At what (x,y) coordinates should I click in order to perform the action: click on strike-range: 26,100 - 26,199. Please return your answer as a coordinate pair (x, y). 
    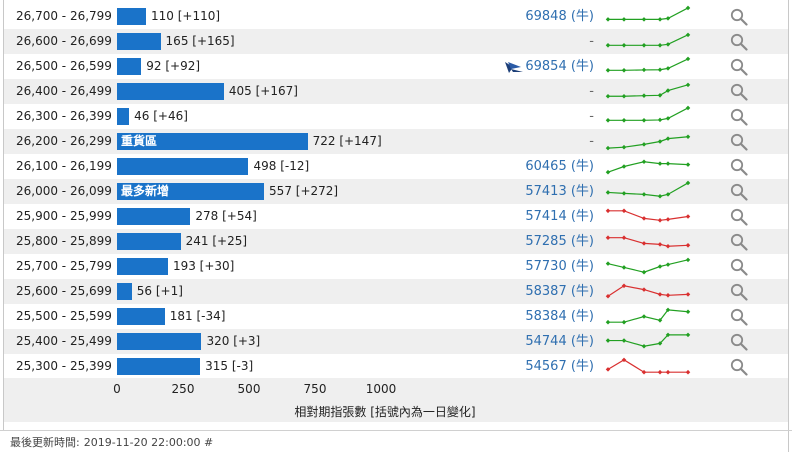
    Looking at the image, I should click on (64, 166).